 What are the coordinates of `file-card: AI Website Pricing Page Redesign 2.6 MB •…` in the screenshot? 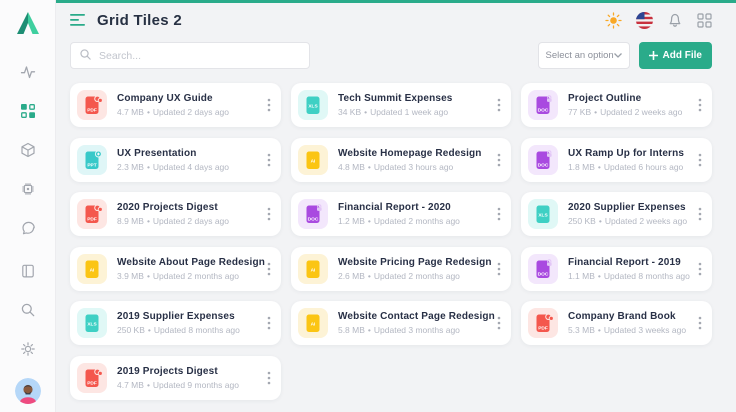 It's located at (400, 268).